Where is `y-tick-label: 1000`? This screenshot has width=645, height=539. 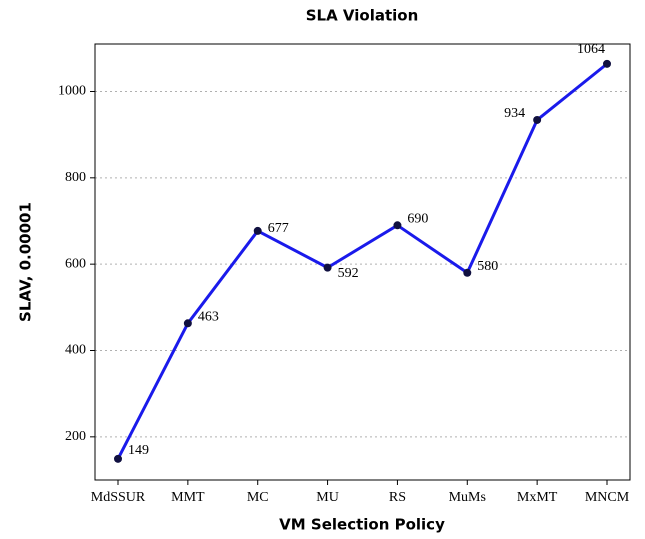
y-tick-label: 1000 is located at coordinates (72, 91).